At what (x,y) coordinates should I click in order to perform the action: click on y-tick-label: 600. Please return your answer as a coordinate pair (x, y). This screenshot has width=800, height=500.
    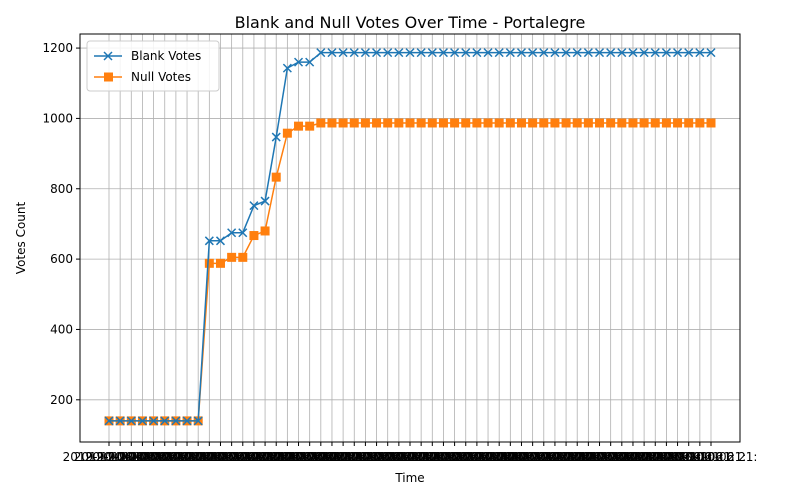
    Looking at the image, I should click on (61, 259).